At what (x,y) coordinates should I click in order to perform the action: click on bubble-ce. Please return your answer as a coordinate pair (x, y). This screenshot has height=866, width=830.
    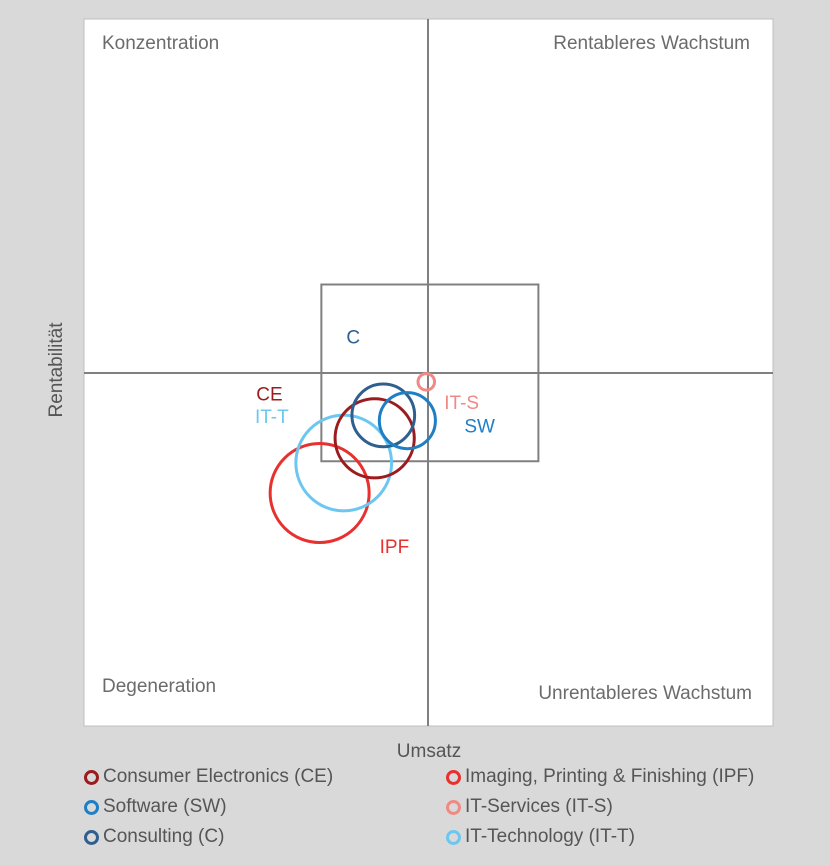
    Looking at the image, I should click on (374, 438).